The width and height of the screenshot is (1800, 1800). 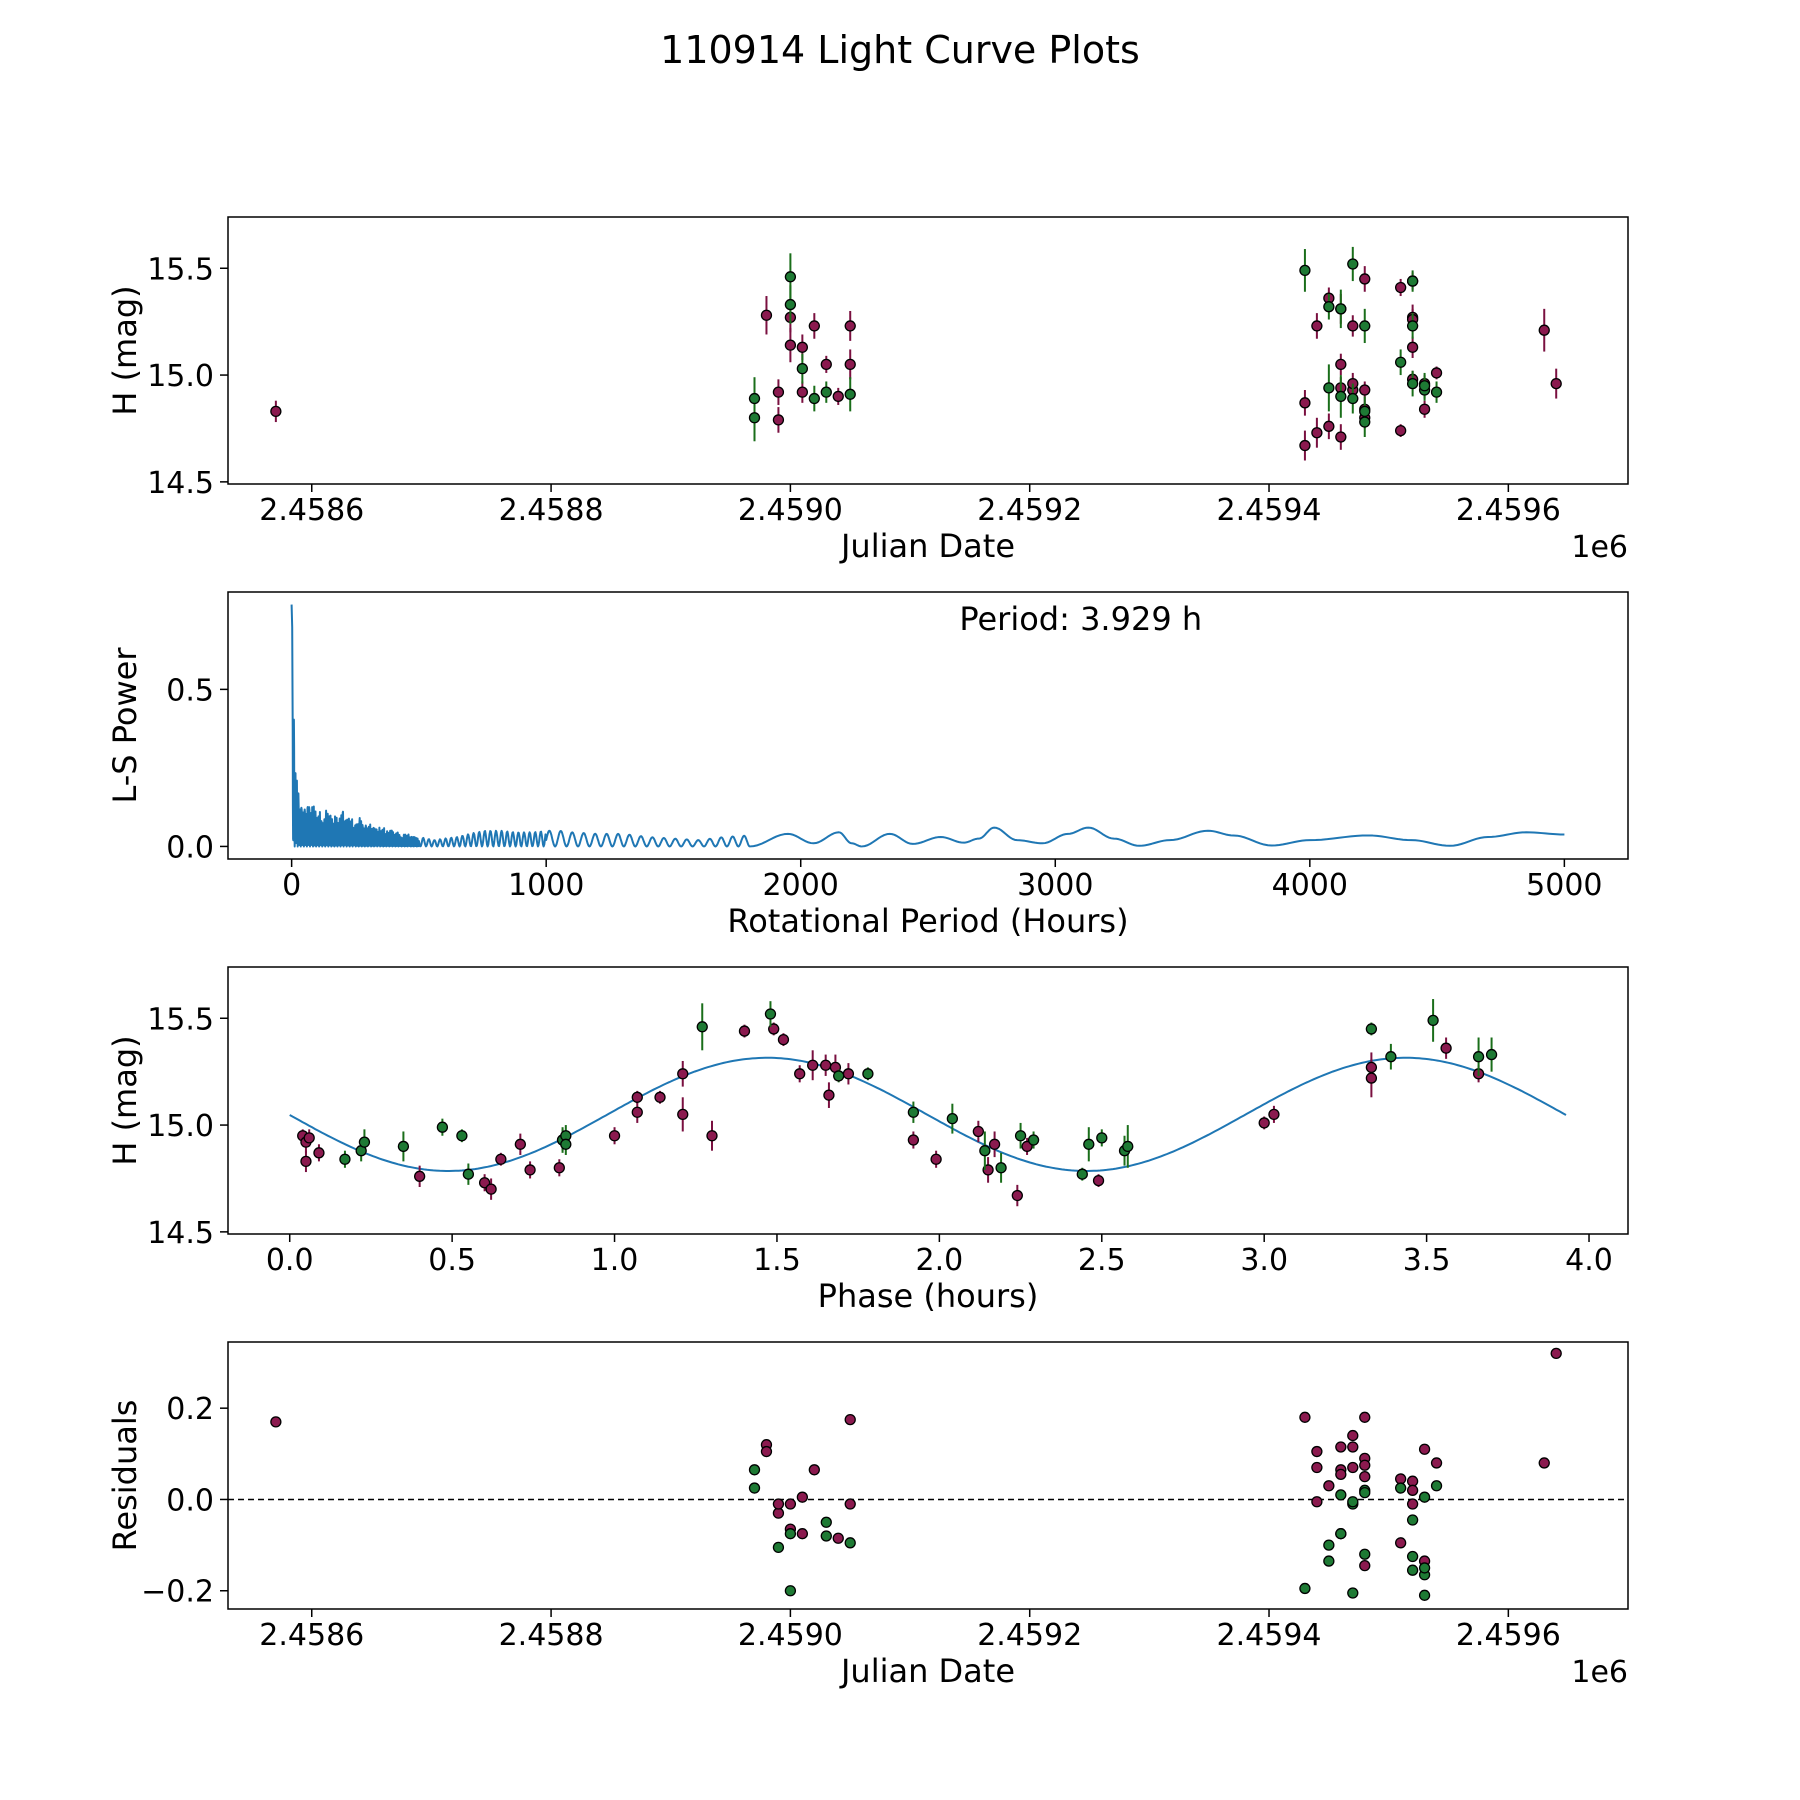 I want to click on x-tick-label: 2.4594, so click(x=1269, y=510).